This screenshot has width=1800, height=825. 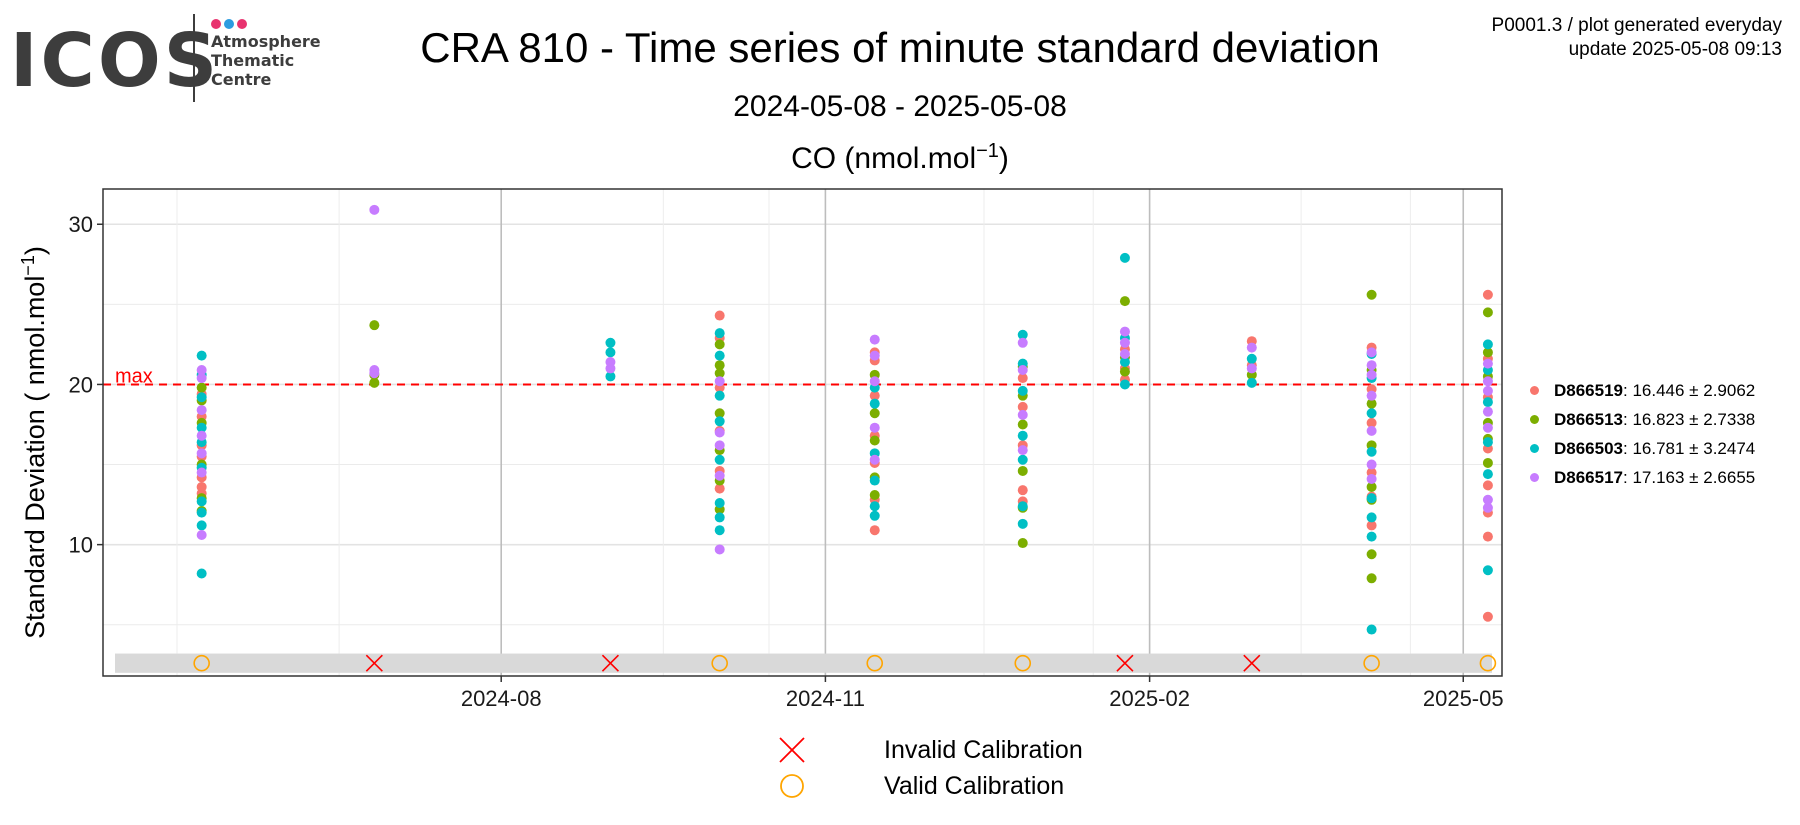 What do you see at coordinates (1589, 390) in the screenshot?
I see `legend-series-name: D866519` at bounding box center [1589, 390].